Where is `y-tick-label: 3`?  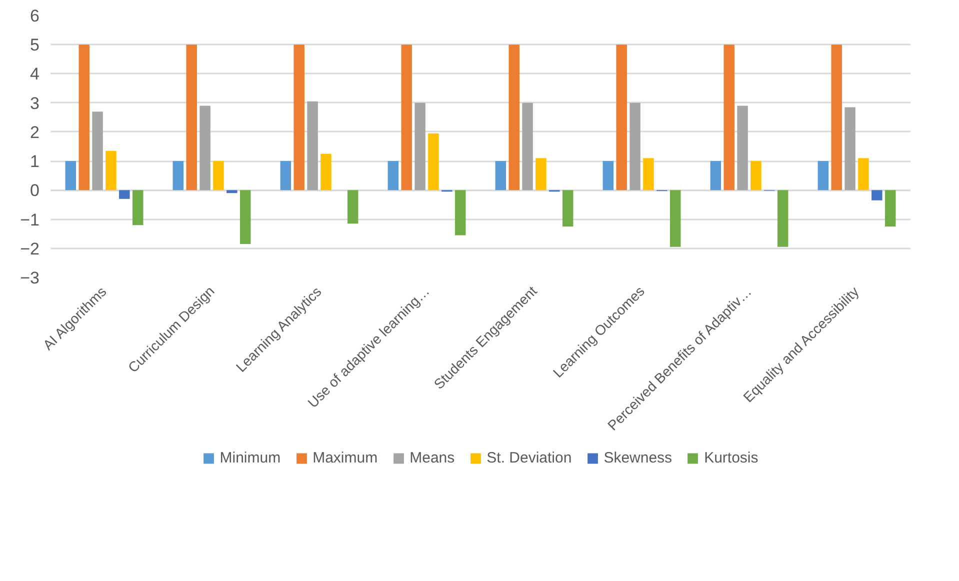 y-tick-label: 3 is located at coordinates (35, 103).